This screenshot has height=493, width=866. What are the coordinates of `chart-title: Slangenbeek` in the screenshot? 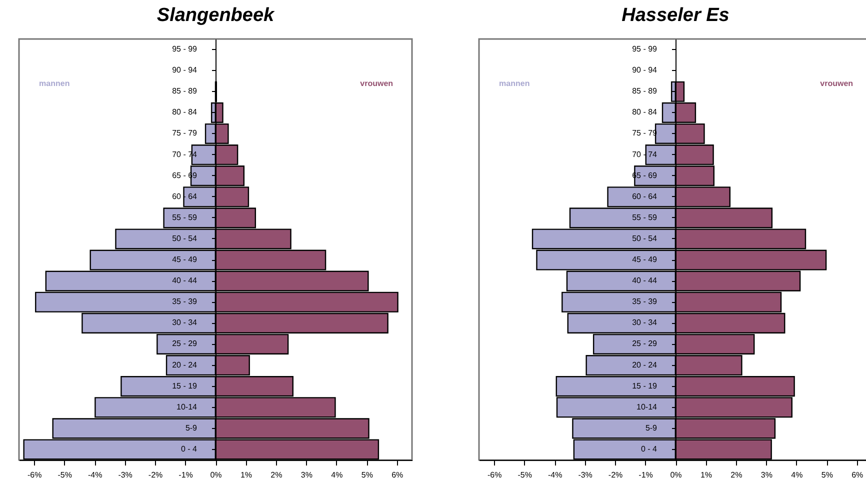 It's located at (216, 15).